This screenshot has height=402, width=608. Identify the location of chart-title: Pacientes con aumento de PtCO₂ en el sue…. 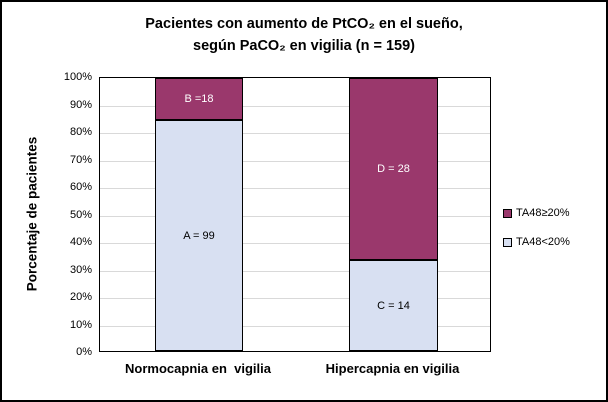
(304, 35).